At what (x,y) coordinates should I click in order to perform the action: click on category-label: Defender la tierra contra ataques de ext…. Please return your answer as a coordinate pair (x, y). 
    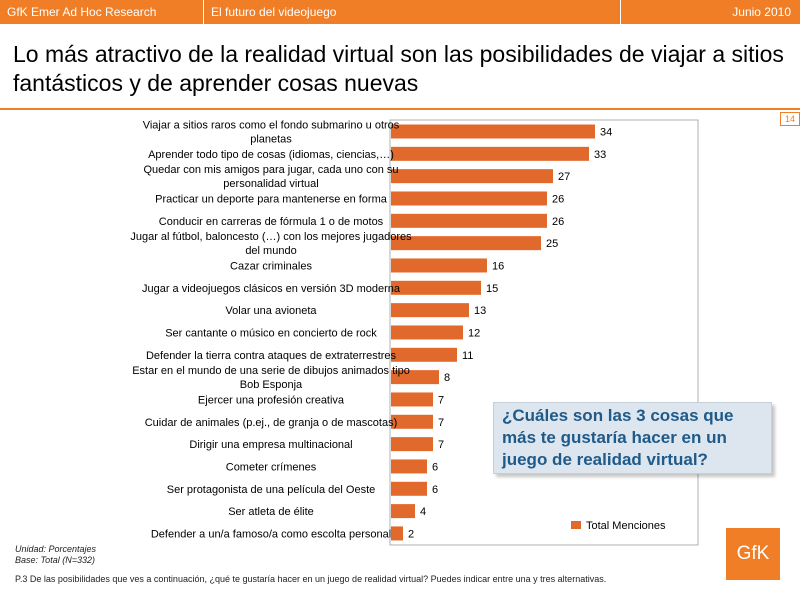
    Looking at the image, I should click on (271, 356).